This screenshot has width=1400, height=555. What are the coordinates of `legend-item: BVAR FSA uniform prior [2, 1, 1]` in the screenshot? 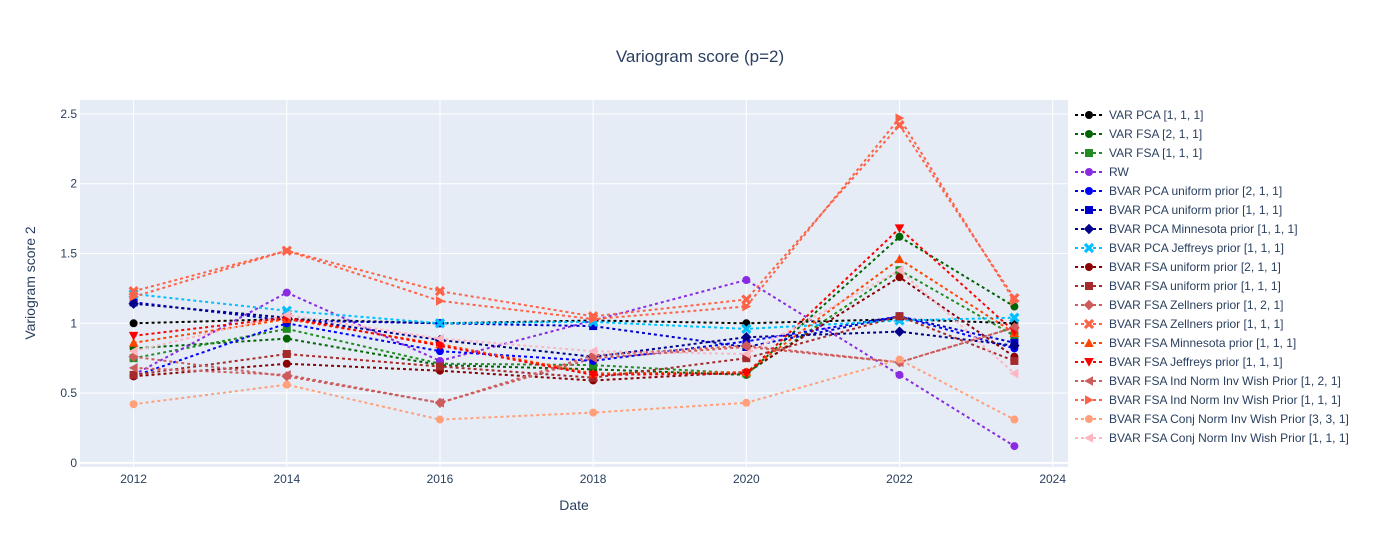 It's located at (1178, 267).